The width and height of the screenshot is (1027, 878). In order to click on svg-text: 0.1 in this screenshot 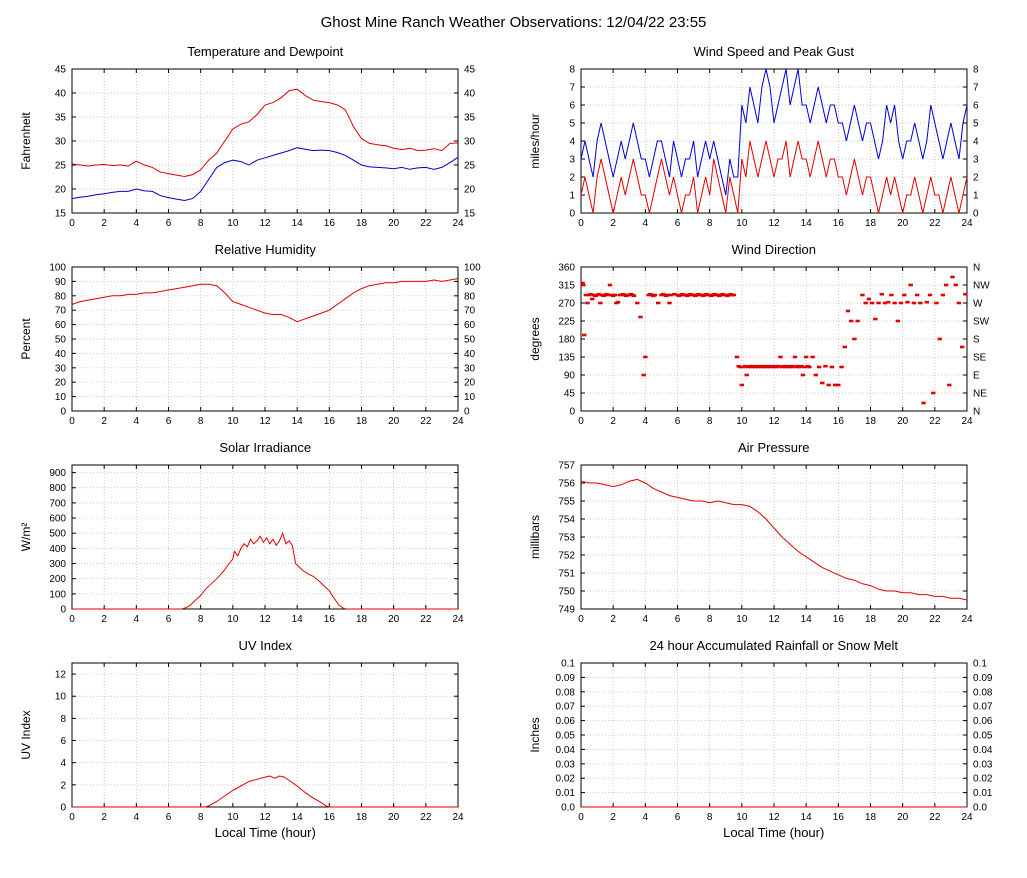, I will do `click(980, 664)`.